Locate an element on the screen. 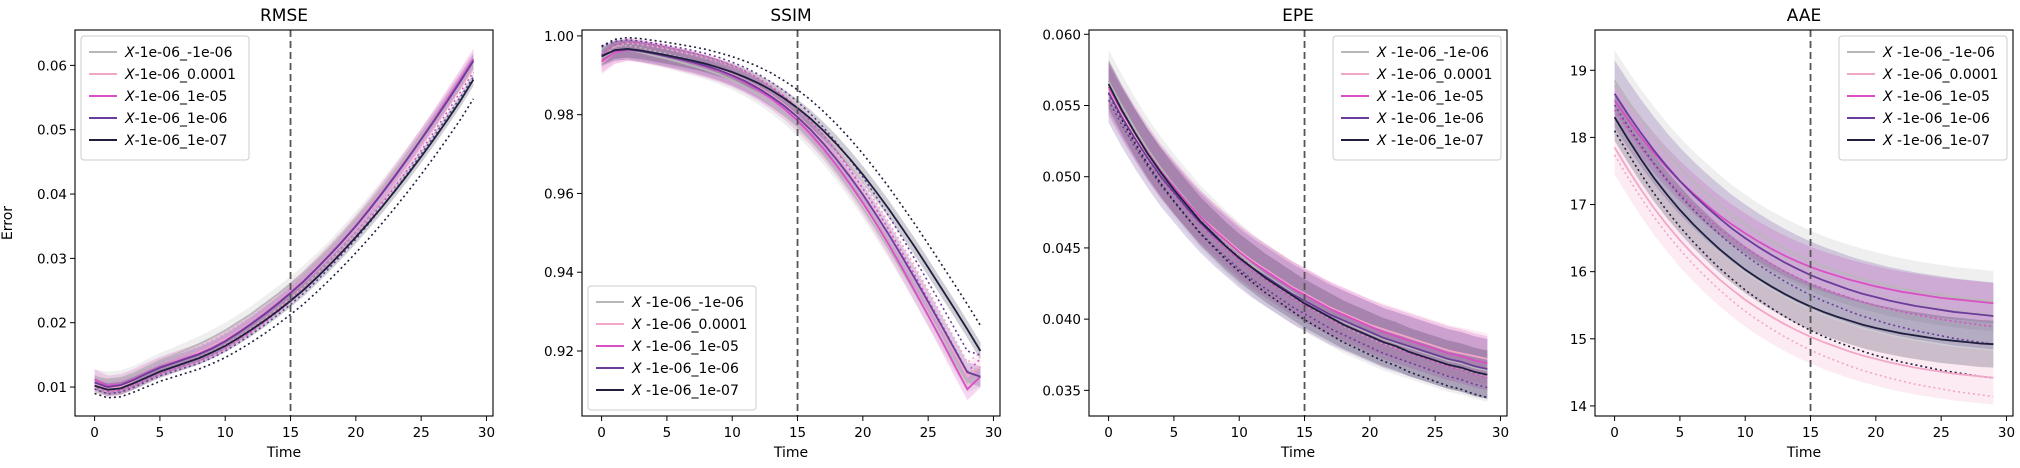  y-tick-label: 18 is located at coordinates (1578, 138).